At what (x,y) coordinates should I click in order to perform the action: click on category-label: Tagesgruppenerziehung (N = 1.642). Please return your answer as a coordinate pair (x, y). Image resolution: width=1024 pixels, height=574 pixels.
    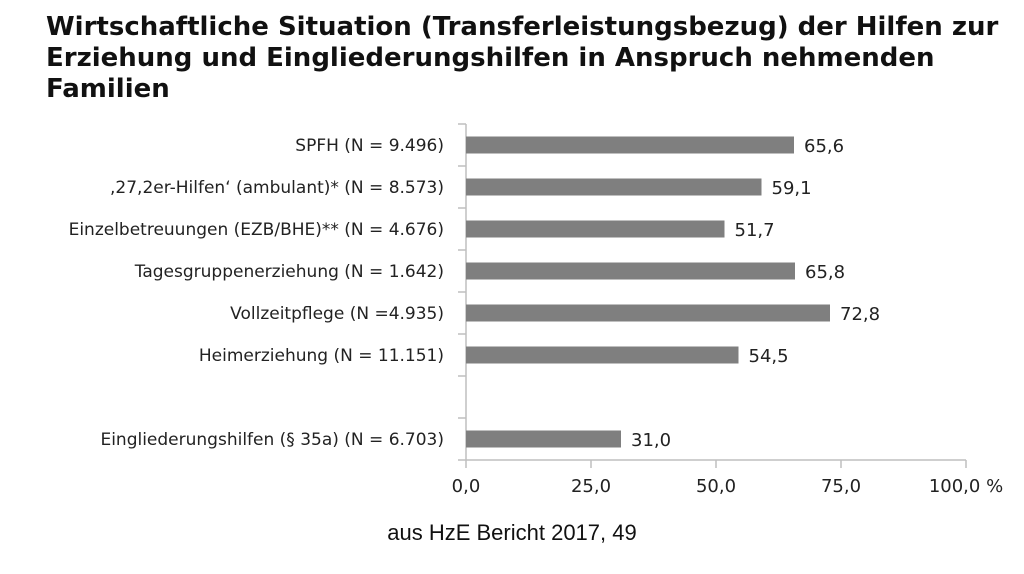
    Looking at the image, I should click on (289, 272).